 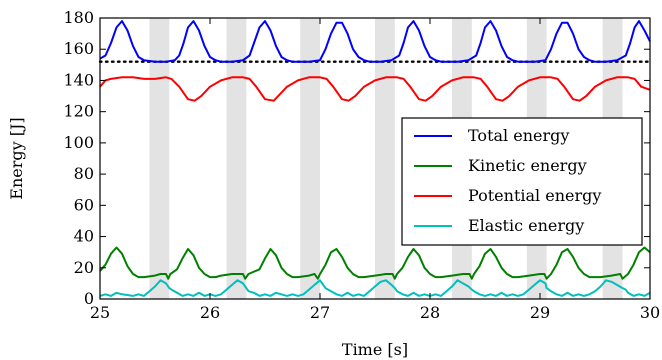 What do you see at coordinates (84, 173) in the screenshot?
I see `y-tick-label-4: 80` at bounding box center [84, 173].